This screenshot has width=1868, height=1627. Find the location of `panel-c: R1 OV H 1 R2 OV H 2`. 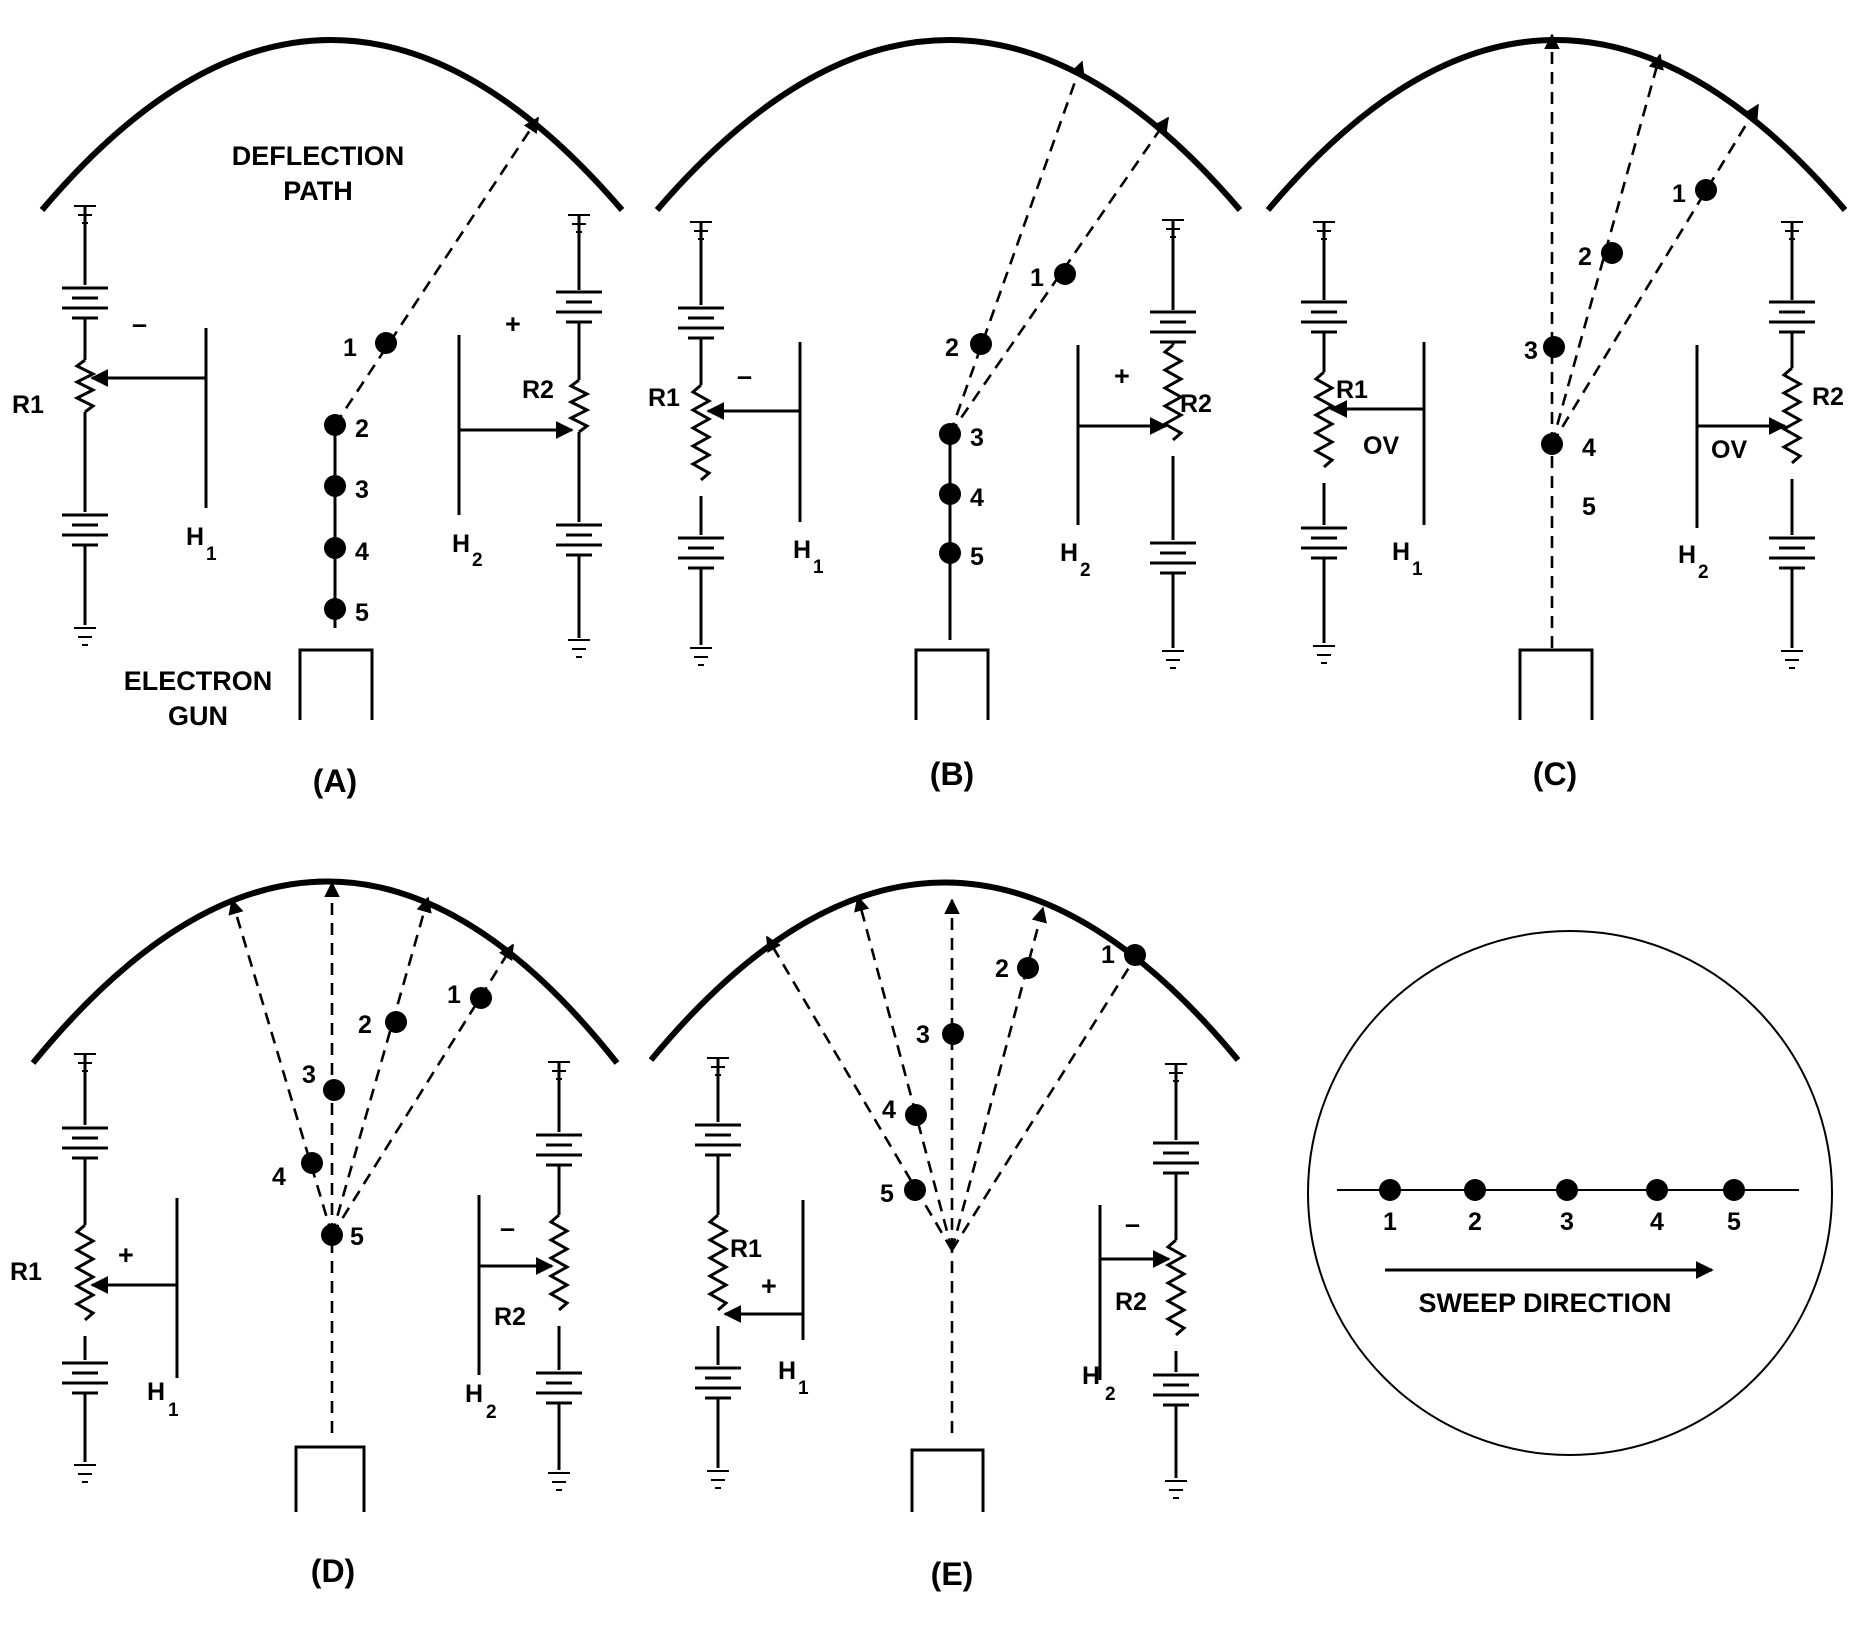

panel-c: R1 OV H 1 R2 OV H 2 is located at coordinates (1556, 412).